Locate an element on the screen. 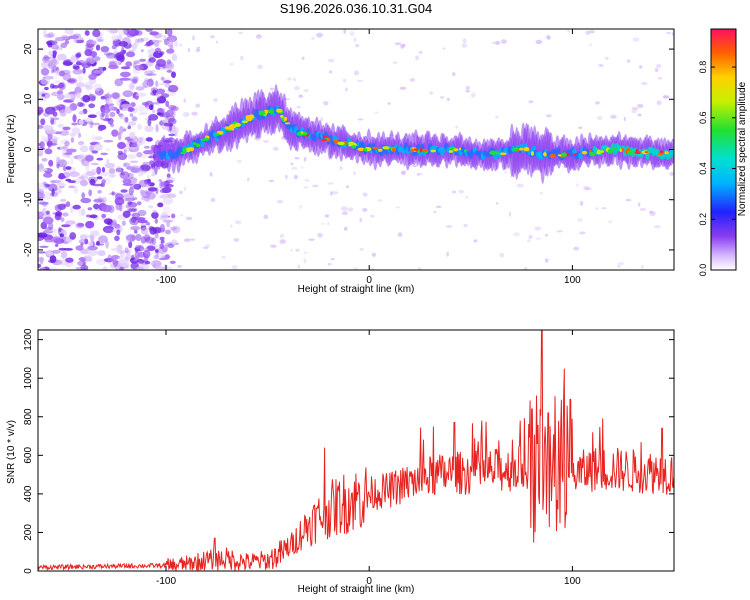 This screenshot has height=600, width=750. y-tick-label: 20 is located at coordinates (28, 49).